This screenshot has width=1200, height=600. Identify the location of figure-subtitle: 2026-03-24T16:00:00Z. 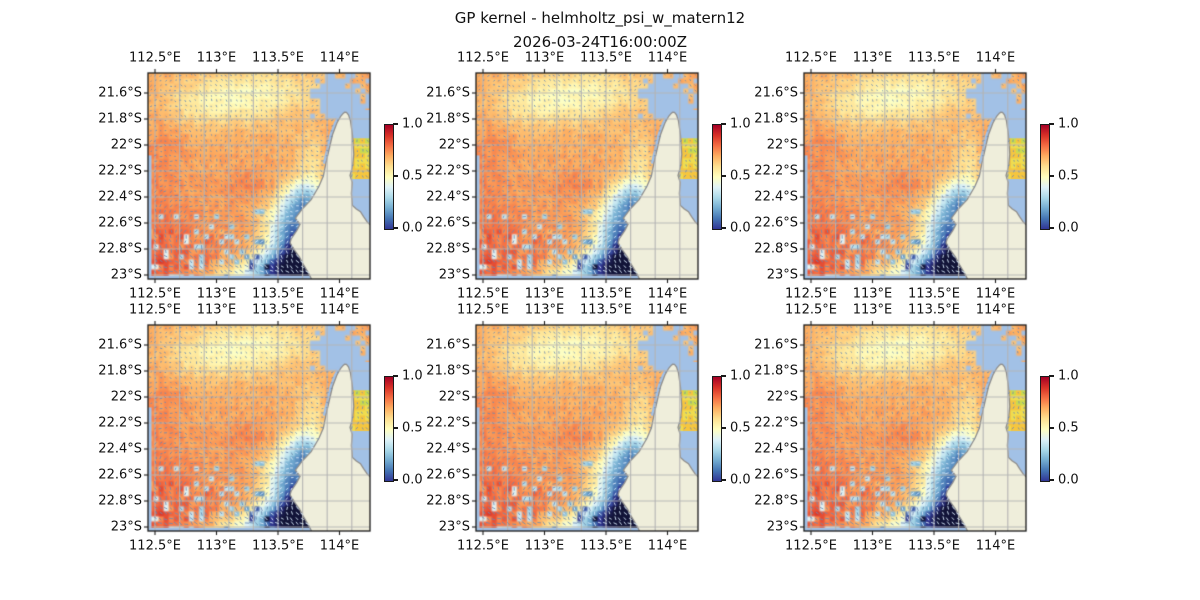
(600, 42).